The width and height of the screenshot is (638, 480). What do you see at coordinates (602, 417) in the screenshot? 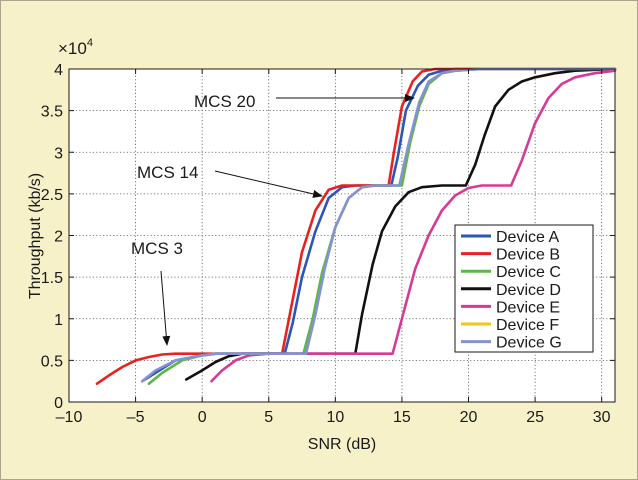
I see `x-tick-label: 30` at bounding box center [602, 417].